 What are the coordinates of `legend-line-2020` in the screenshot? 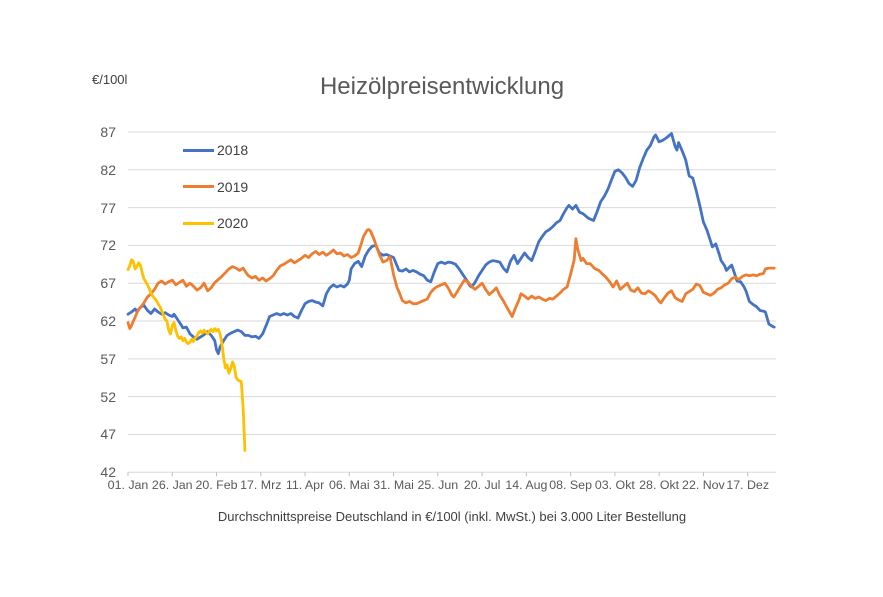 It's located at (198, 223).